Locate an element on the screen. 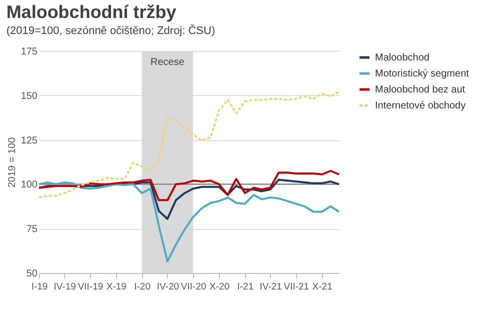 The height and width of the screenshot is (323, 500). y-tick-label: 75 is located at coordinates (32, 230).